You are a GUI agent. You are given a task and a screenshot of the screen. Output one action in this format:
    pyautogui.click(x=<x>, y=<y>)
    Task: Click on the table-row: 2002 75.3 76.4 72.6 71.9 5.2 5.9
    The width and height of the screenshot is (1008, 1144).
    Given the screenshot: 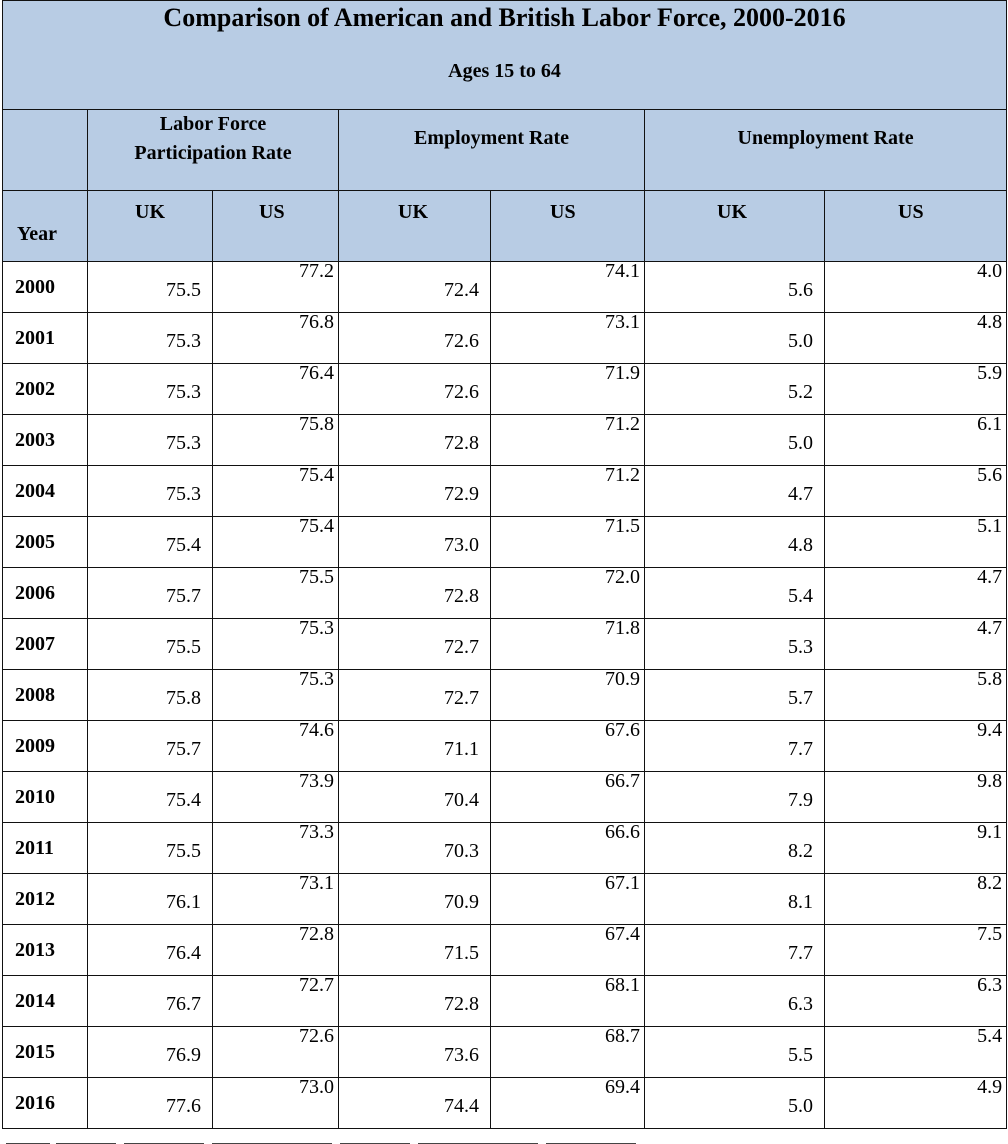 What is the action you would take?
    pyautogui.click(x=505, y=388)
    